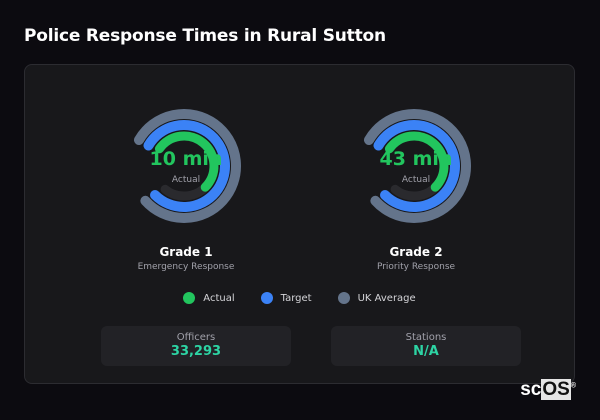 Image resolution: width=600 pixels, height=420 pixels. What do you see at coordinates (426, 351) in the screenshot?
I see `stat-value: N/A` at bounding box center [426, 351].